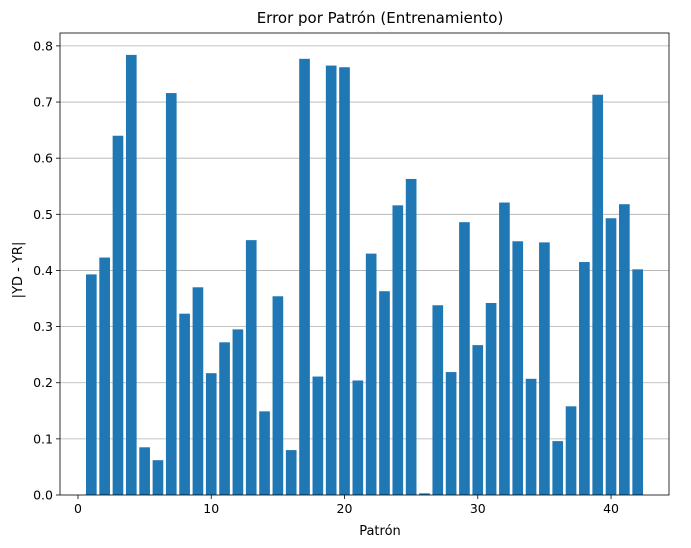  What do you see at coordinates (43, 102) in the screenshot?
I see `y-tick-label: 0.7` at bounding box center [43, 102].